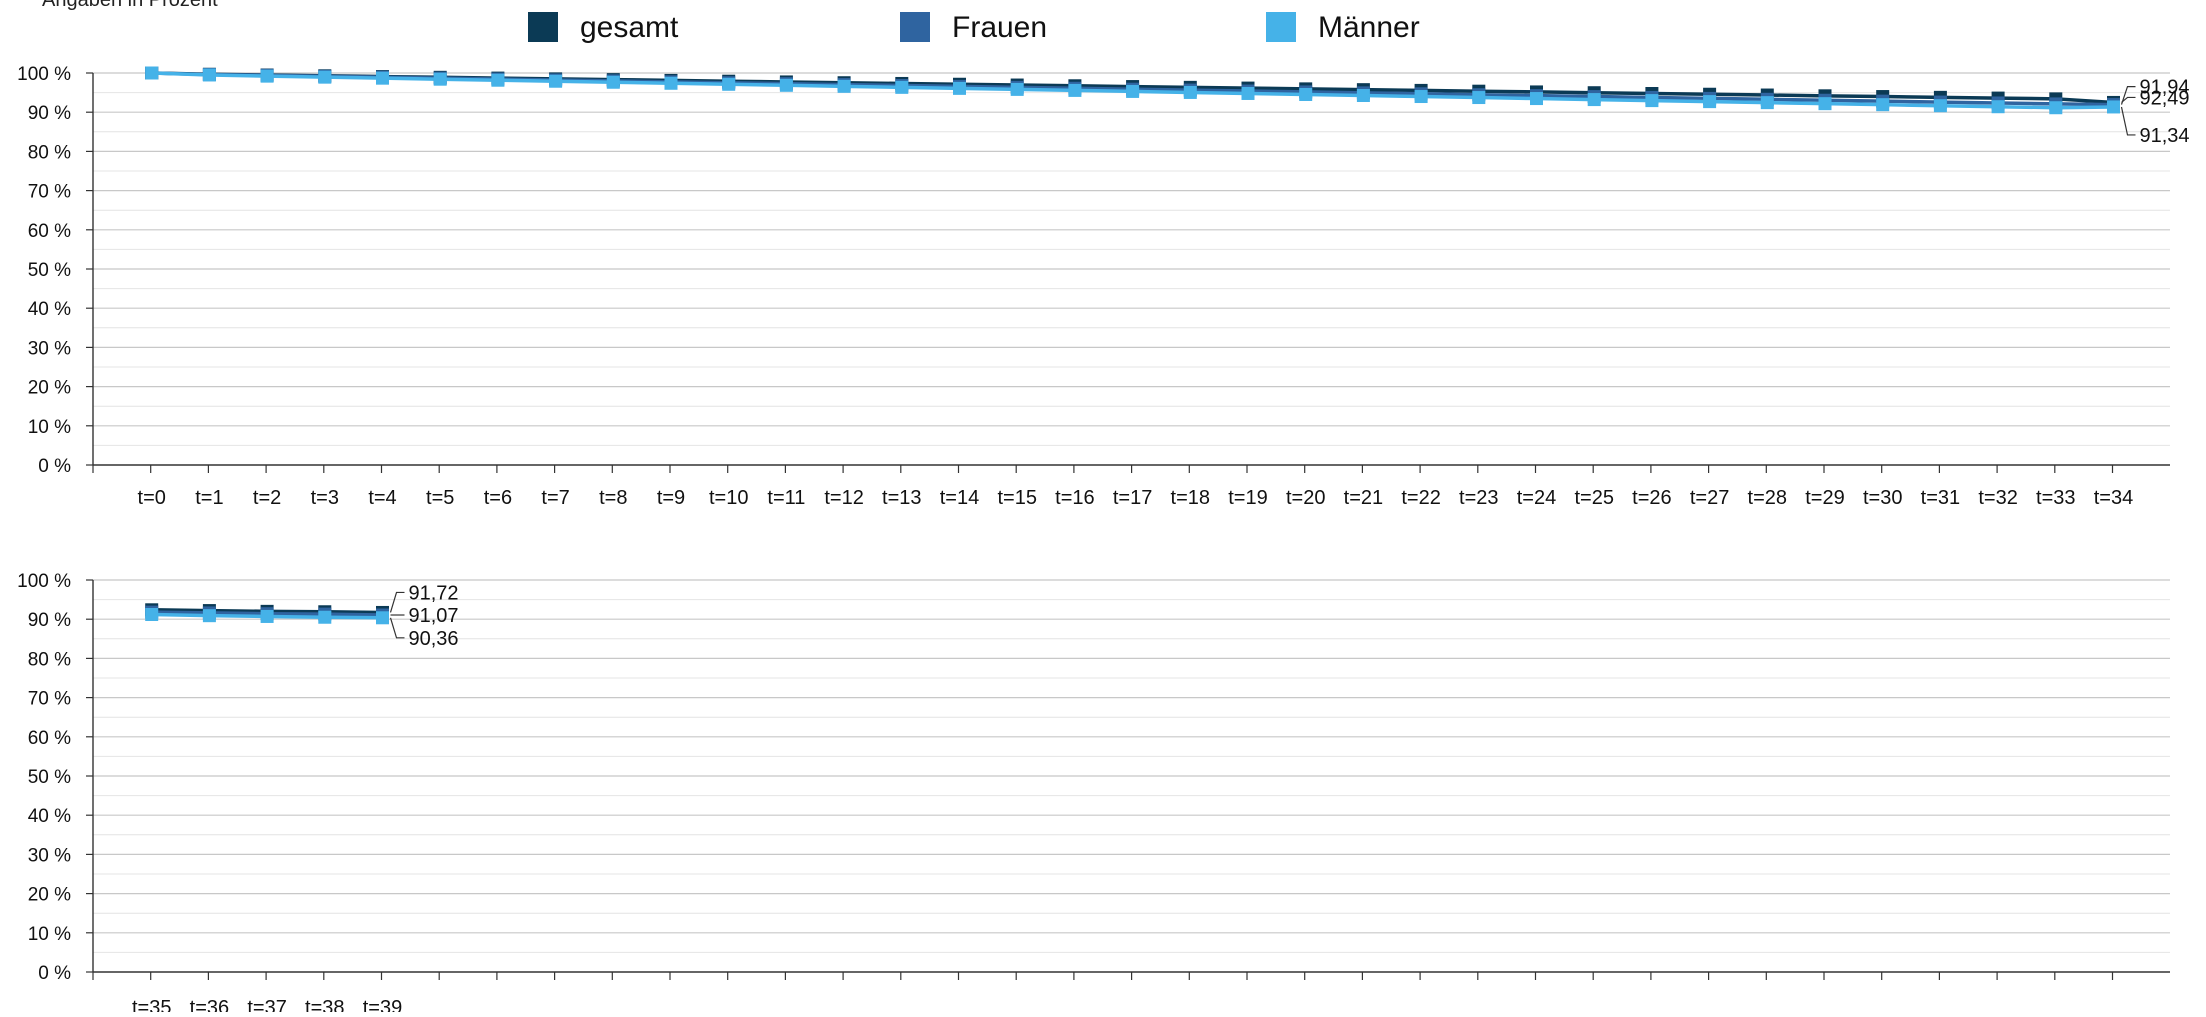  Describe the element at coordinates (786, 498) in the screenshot. I see `x-tick-label: t=11` at that location.